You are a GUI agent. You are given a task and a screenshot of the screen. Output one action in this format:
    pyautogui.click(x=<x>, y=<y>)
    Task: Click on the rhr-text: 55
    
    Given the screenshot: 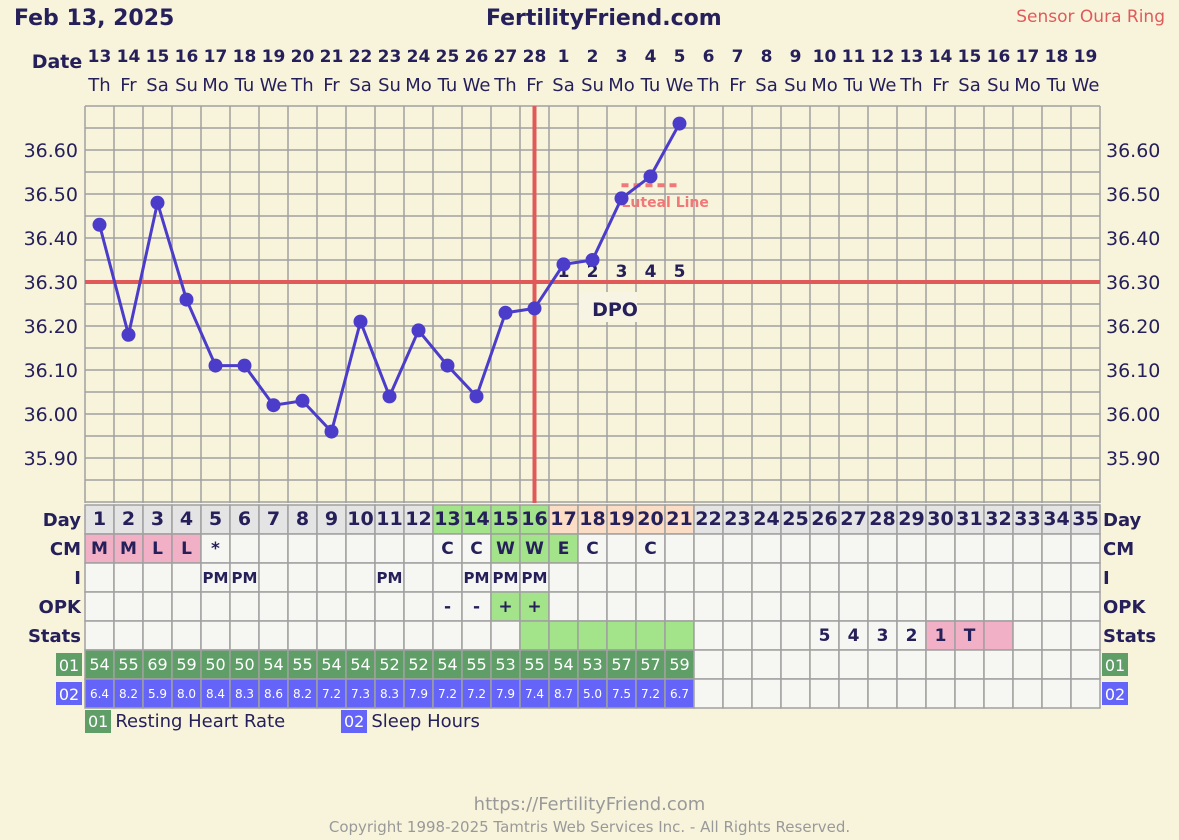 What is the action you would take?
    pyautogui.click(x=476, y=664)
    